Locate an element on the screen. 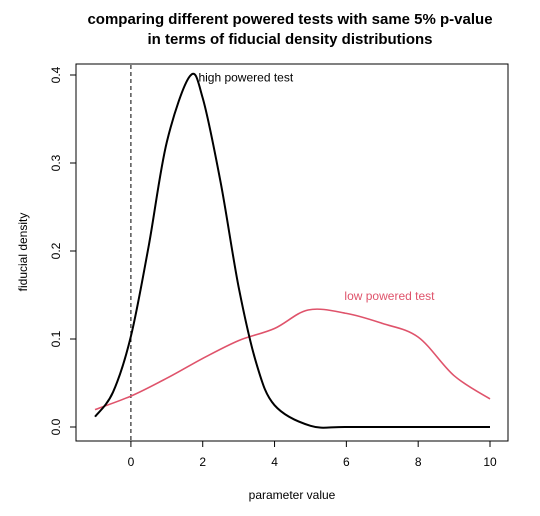 This screenshot has width=540, height=516. x-tick-label: 4 is located at coordinates (274, 462).